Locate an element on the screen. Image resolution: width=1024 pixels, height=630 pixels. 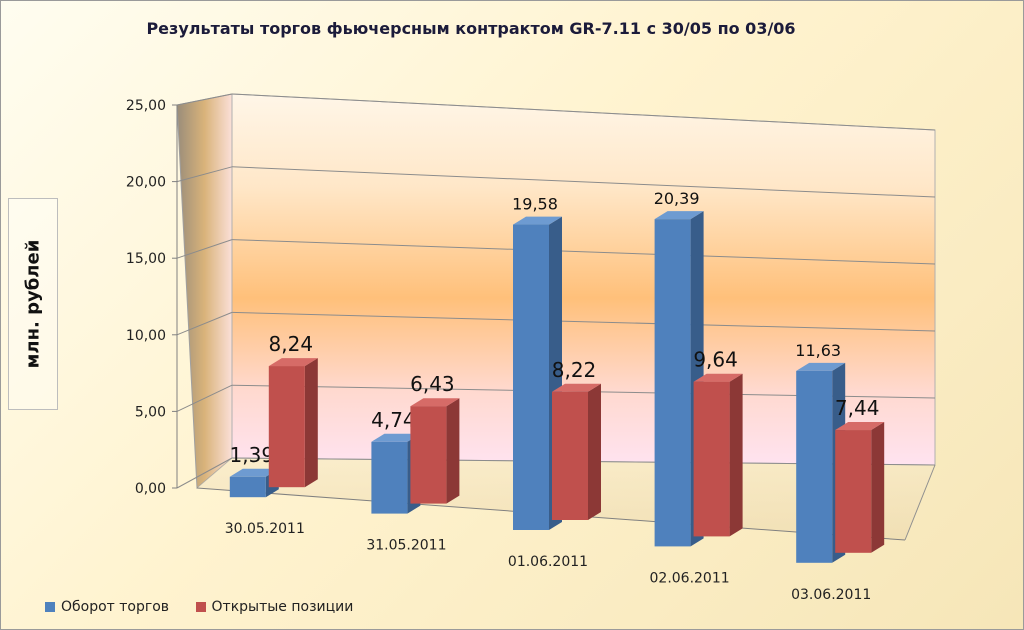
bar-open-positions-3-value-label: 9,64 is located at coordinates (715, 360).